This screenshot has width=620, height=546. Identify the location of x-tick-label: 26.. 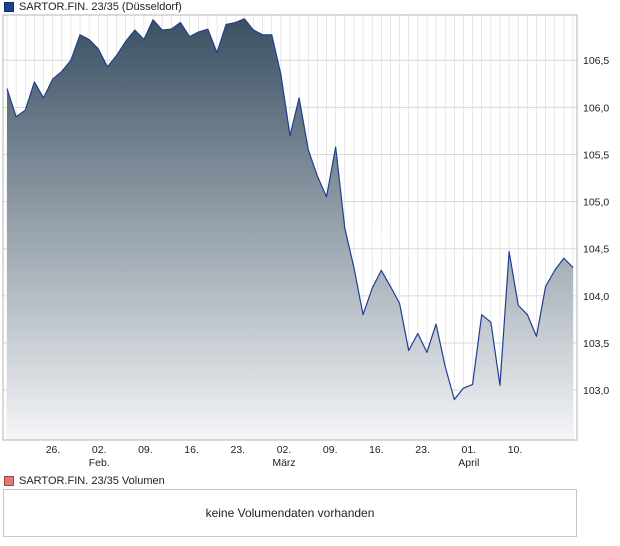
(53, 450).